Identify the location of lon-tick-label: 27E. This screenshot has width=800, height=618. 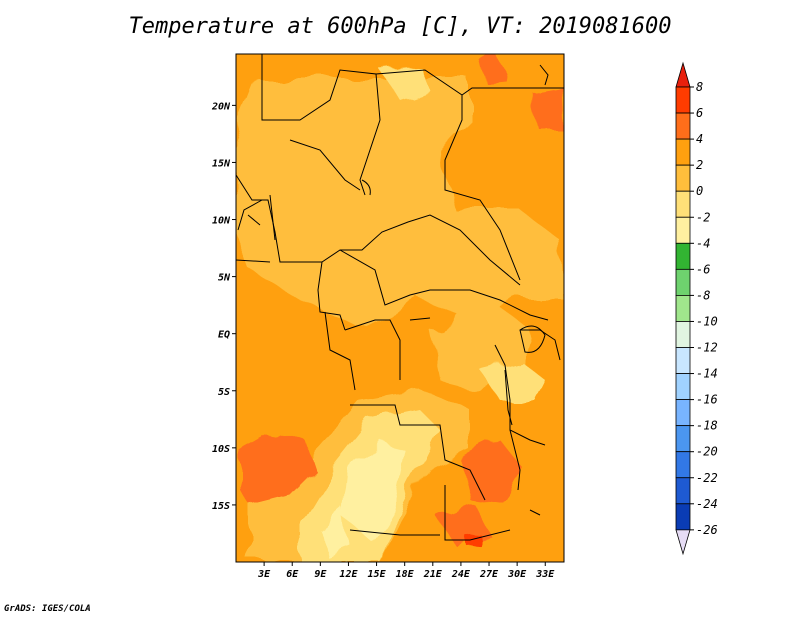
(489, 574).